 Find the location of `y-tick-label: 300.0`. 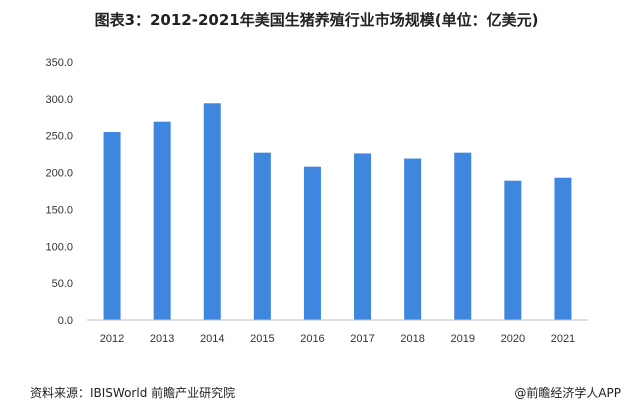

y-tick-label: 300.0 is located at coordinates (59, 100).